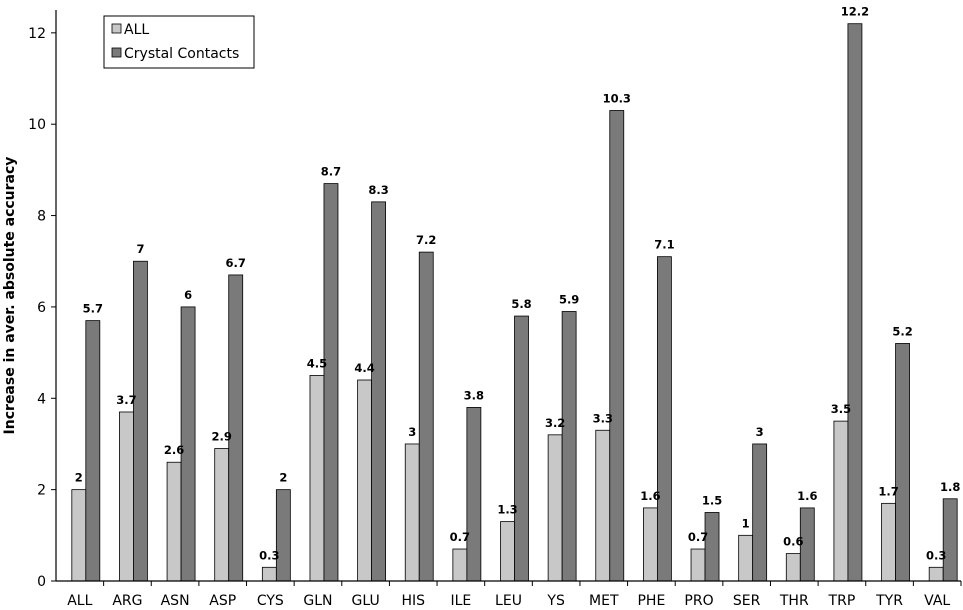 The height and width of the screenshot is (610, 963). I want to click on bar-crystal-contacts-val, so click(950, 540).